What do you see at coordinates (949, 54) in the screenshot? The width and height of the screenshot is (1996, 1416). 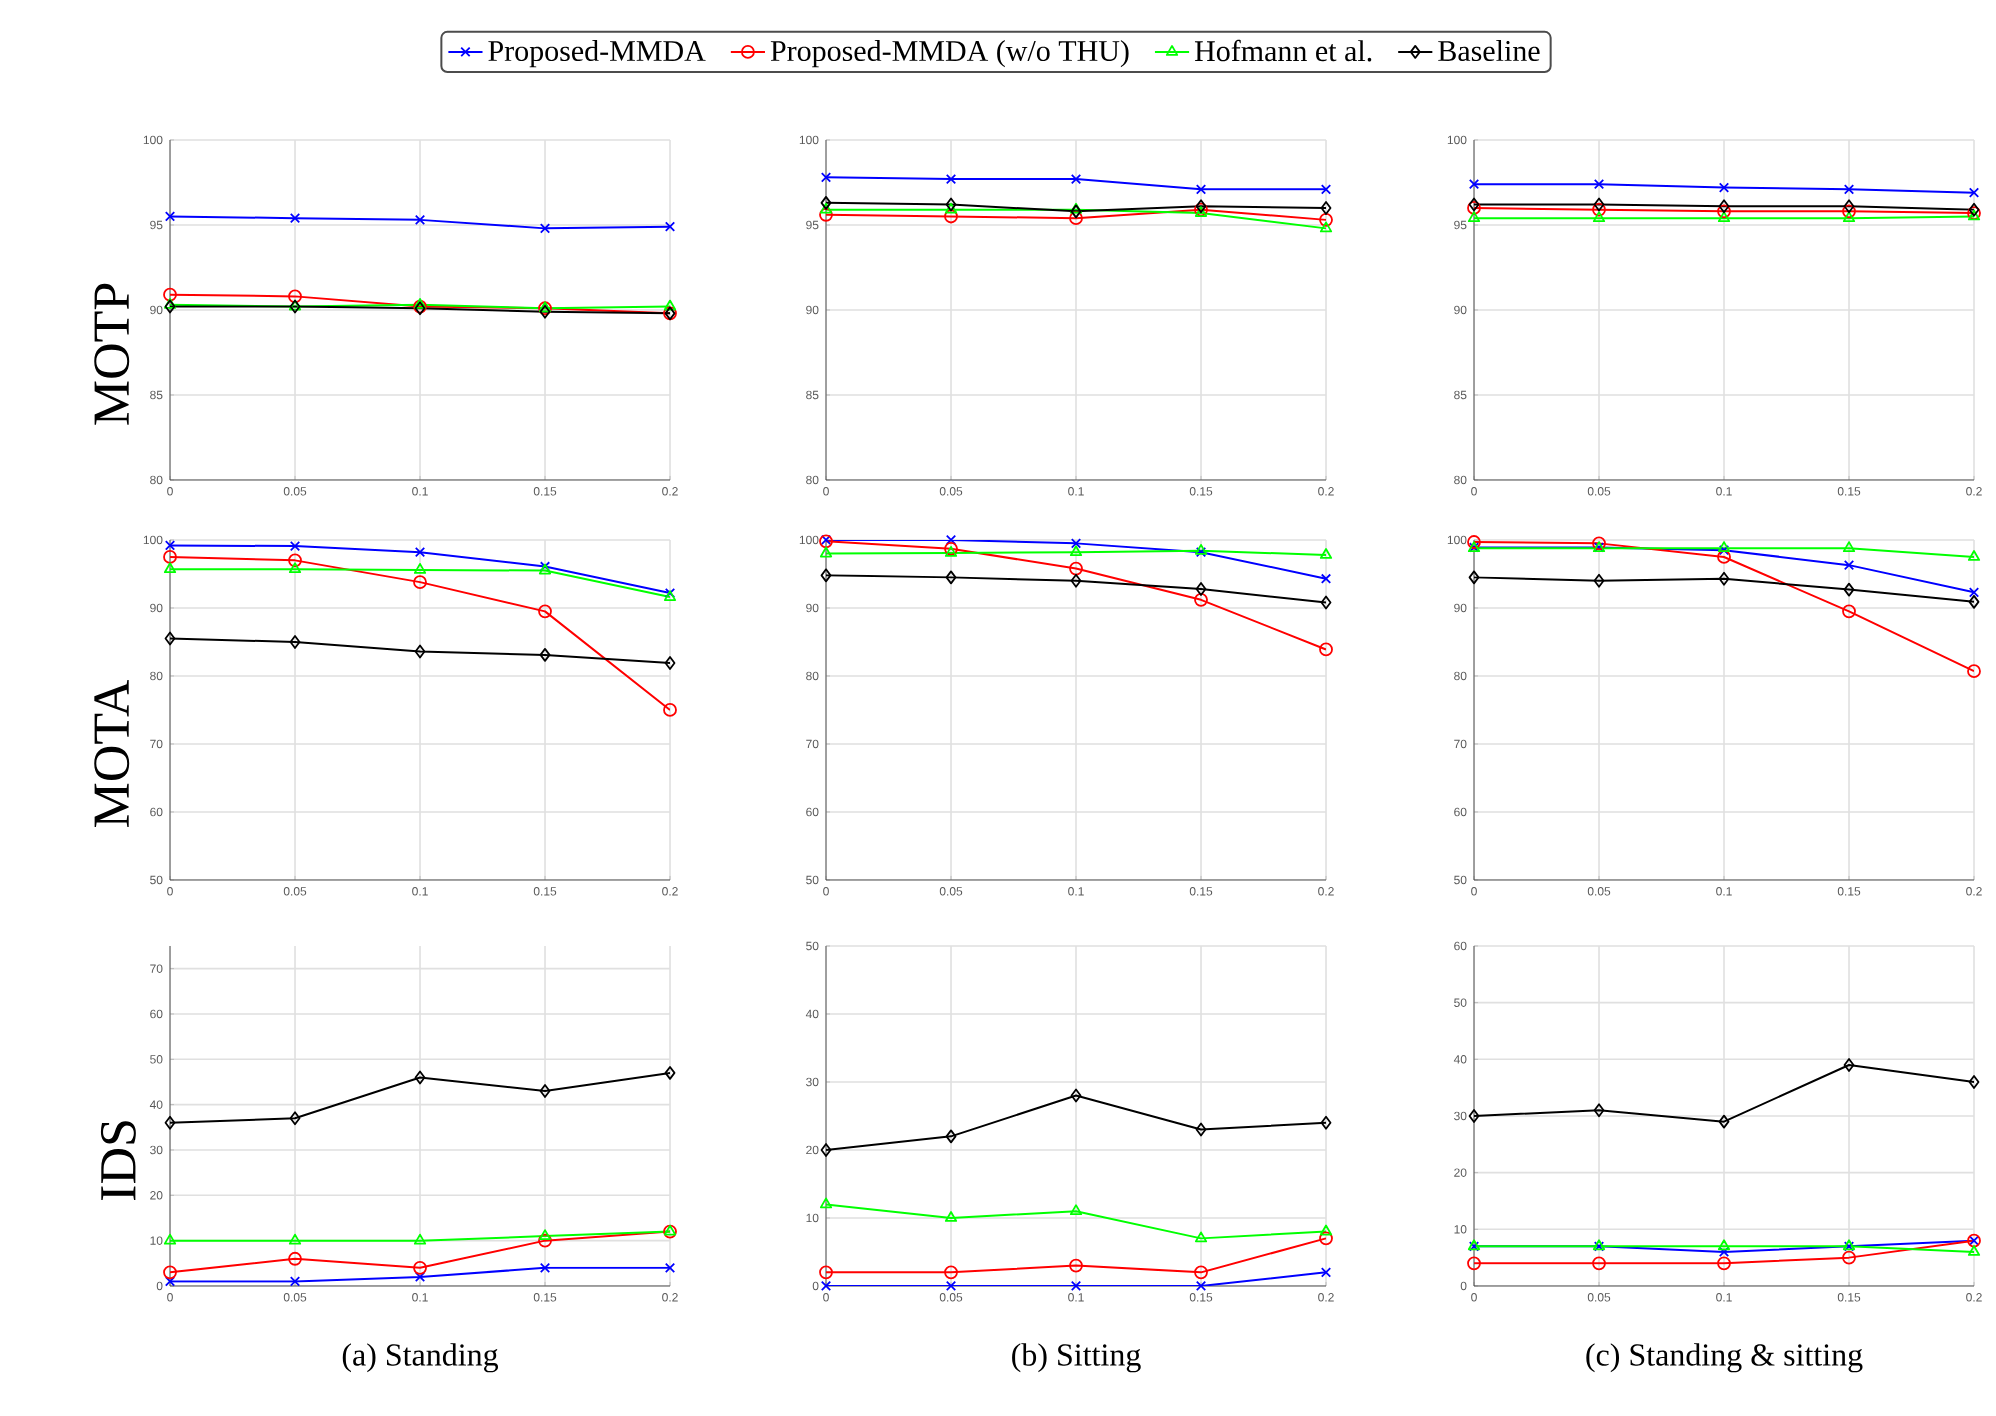 I see `legend-label: Proposed-MMDA (w/o THU)` at bounding box center [949, 54].